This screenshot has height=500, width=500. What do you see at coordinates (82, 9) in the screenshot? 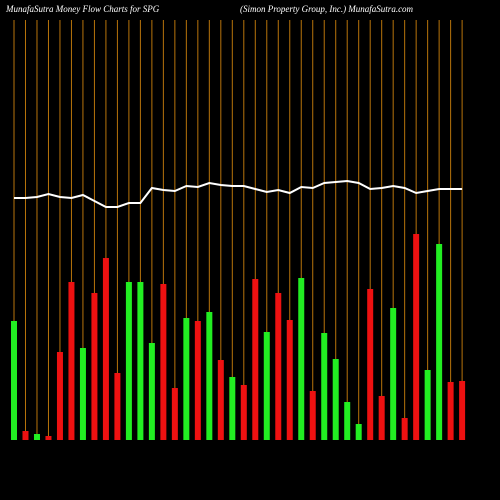
I see `chart-title: MunafaSutra Money Flow Charts for SPG` at bounding box center [82, 9].